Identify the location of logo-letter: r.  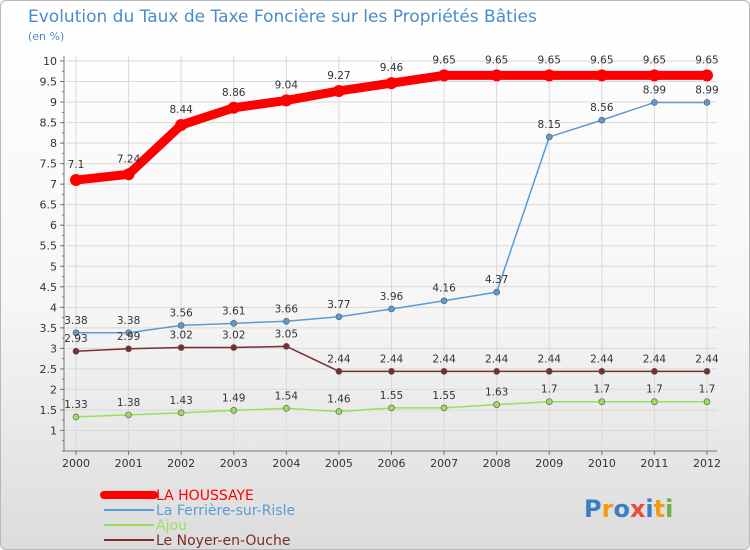
(608, 509).